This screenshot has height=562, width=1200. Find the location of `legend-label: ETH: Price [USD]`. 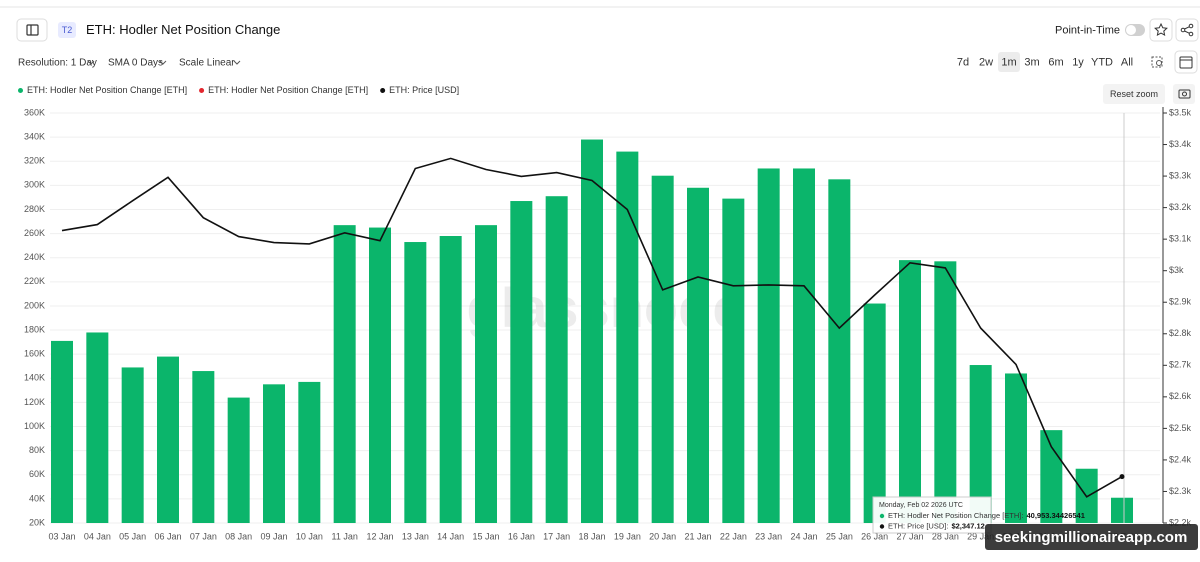

legend-label: ETH: Price [USD] is located at coordinates (424, 90).